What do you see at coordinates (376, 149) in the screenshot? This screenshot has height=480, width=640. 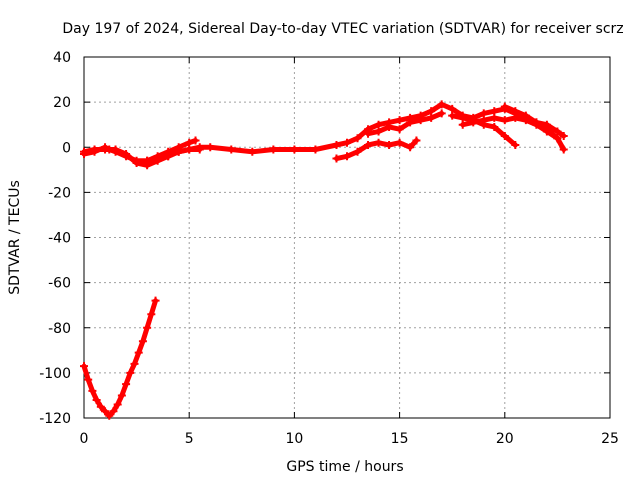 I see `series-alternate-arc-c` at bounding box center [376, 149].